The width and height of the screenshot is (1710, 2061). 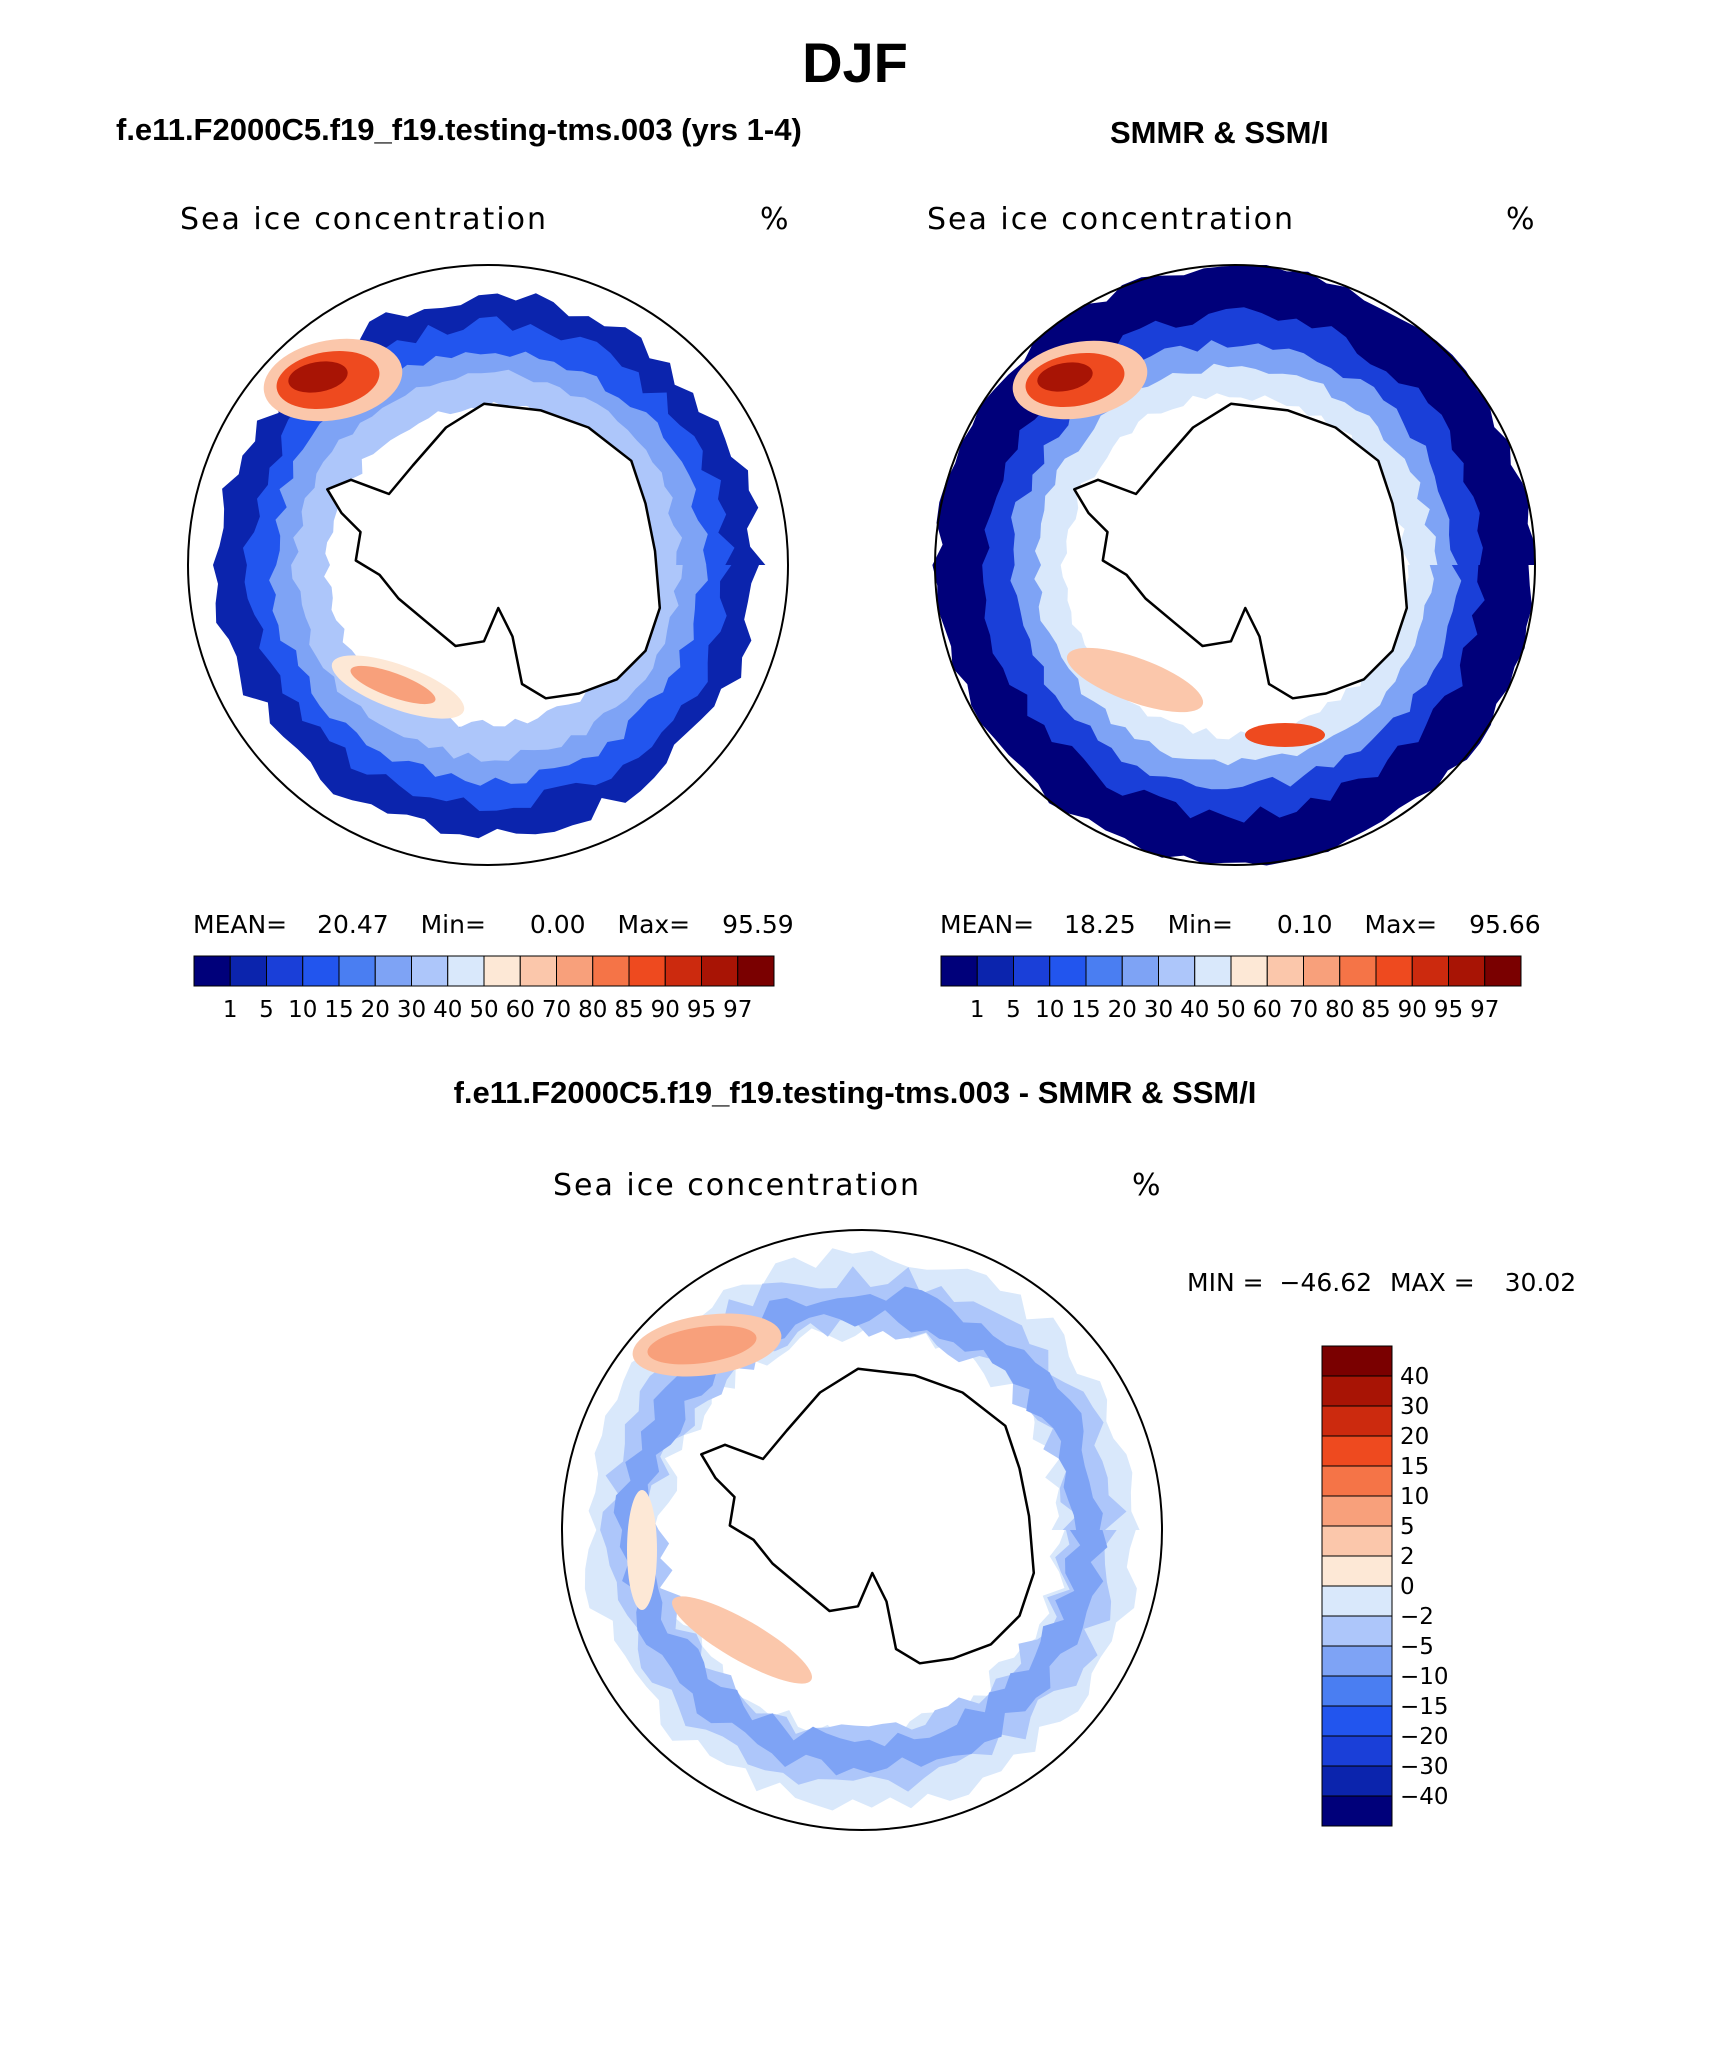 I want to click on left-colorbar-tick-label: 70, so click(x=556, y=1010).